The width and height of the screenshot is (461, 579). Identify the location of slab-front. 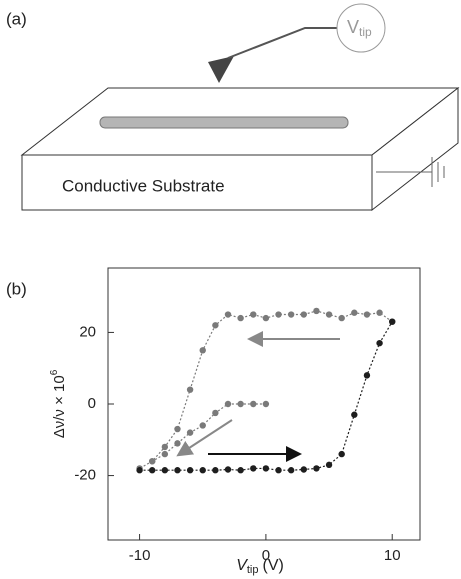
(197, 182).